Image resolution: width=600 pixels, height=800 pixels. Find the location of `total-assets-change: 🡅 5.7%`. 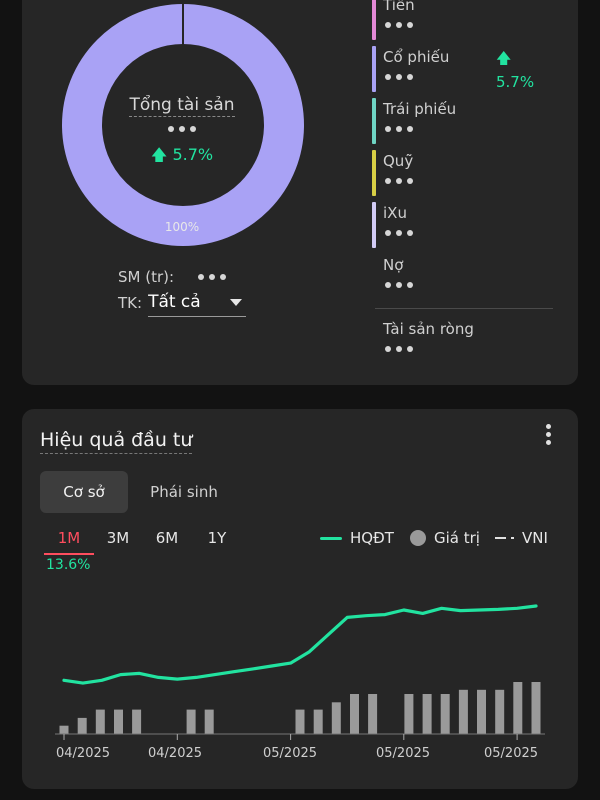

total-assets-change: 🡅 5.7% is located at coordinates (182, 157).